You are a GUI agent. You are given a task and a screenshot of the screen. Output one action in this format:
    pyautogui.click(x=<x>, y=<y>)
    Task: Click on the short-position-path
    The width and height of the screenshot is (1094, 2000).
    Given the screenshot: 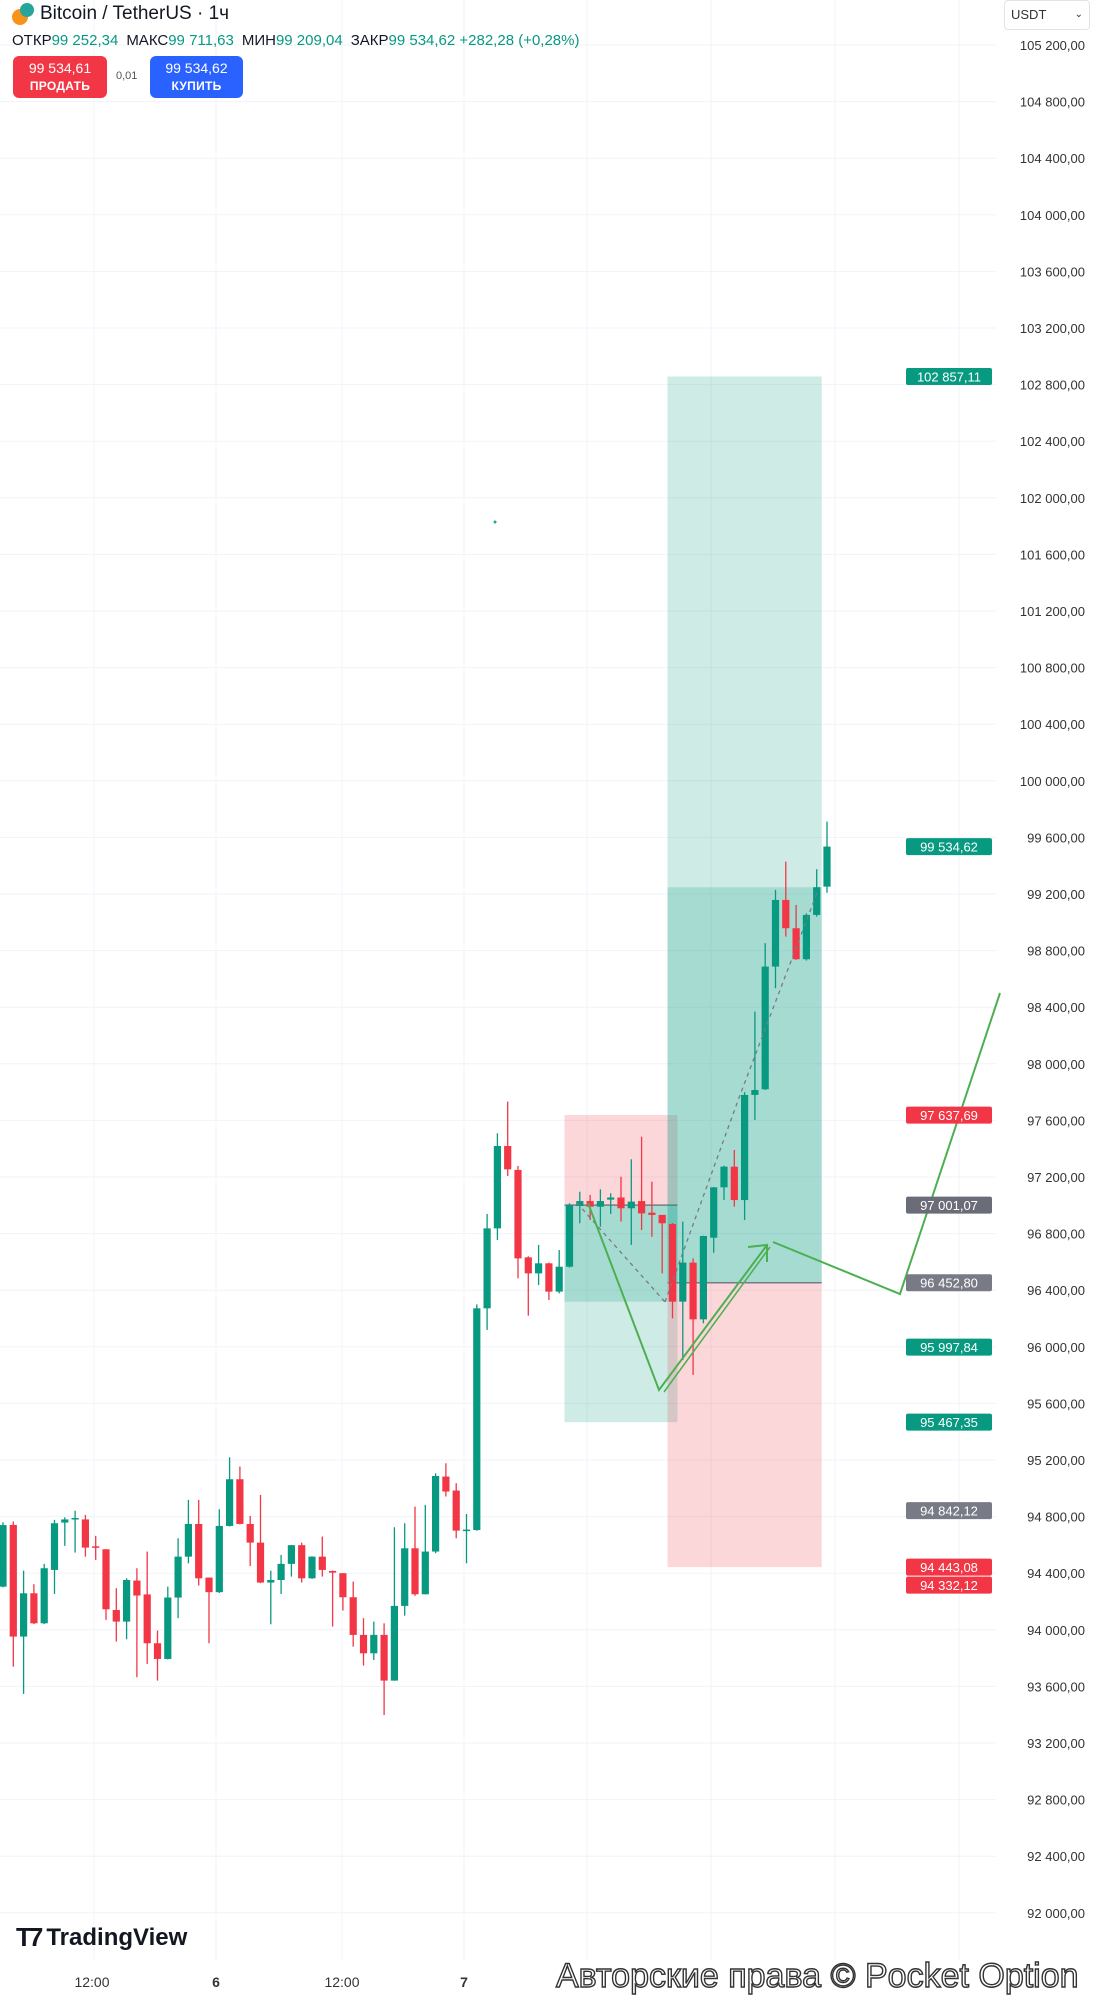 What is the action you would take?
    pyautogui.click(x=621, y=1252)
    